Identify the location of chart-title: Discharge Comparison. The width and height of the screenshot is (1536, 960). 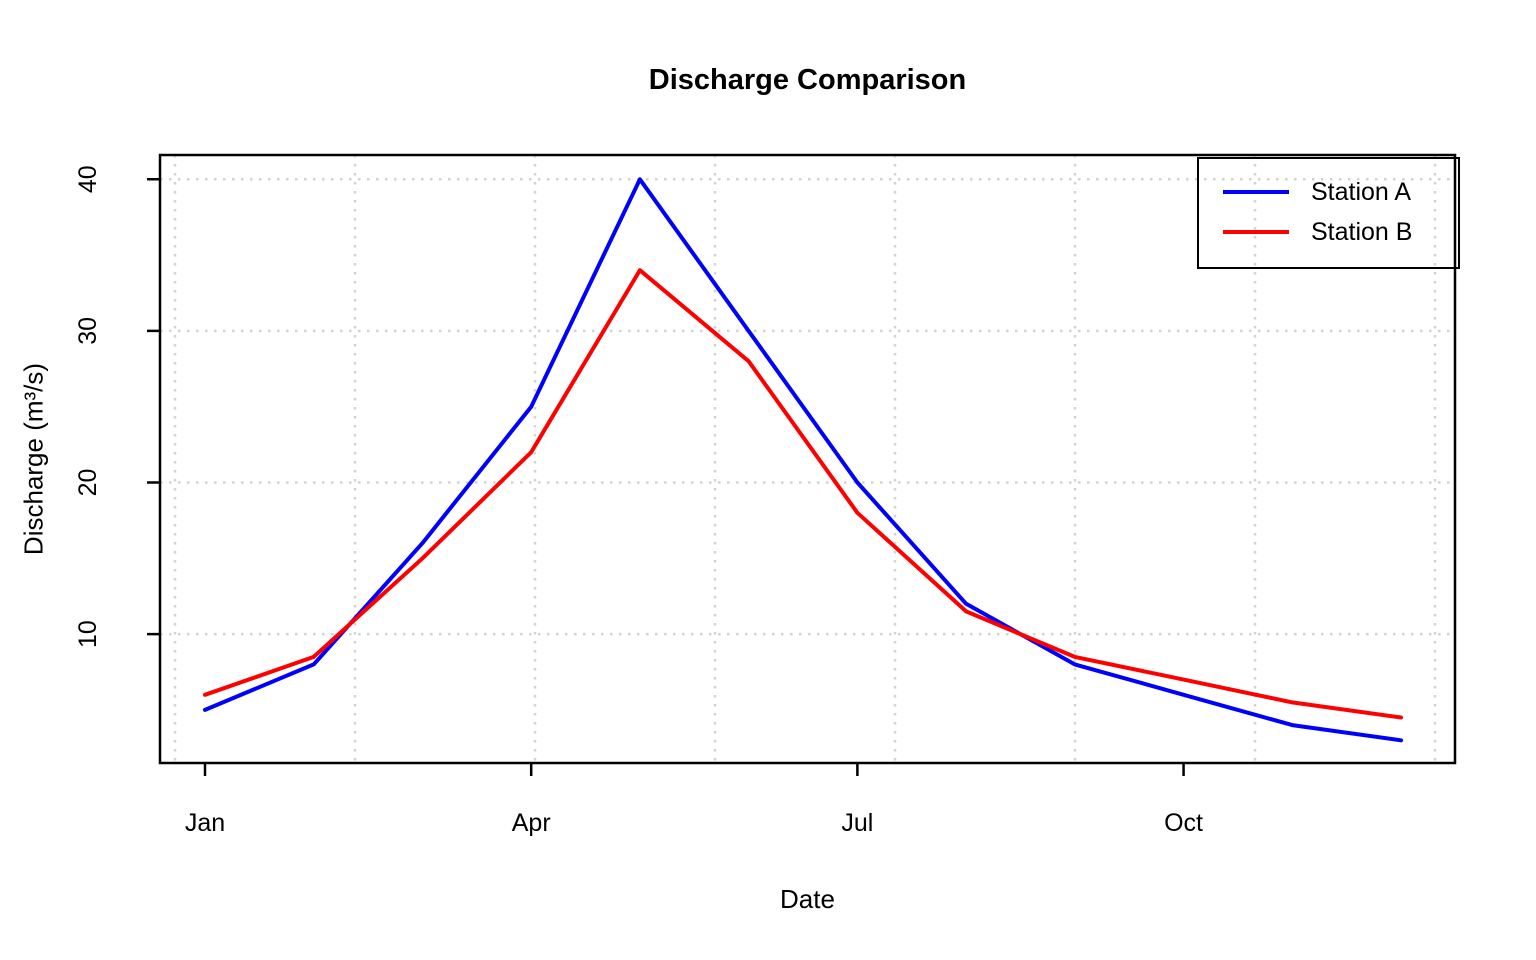
(807, 80).